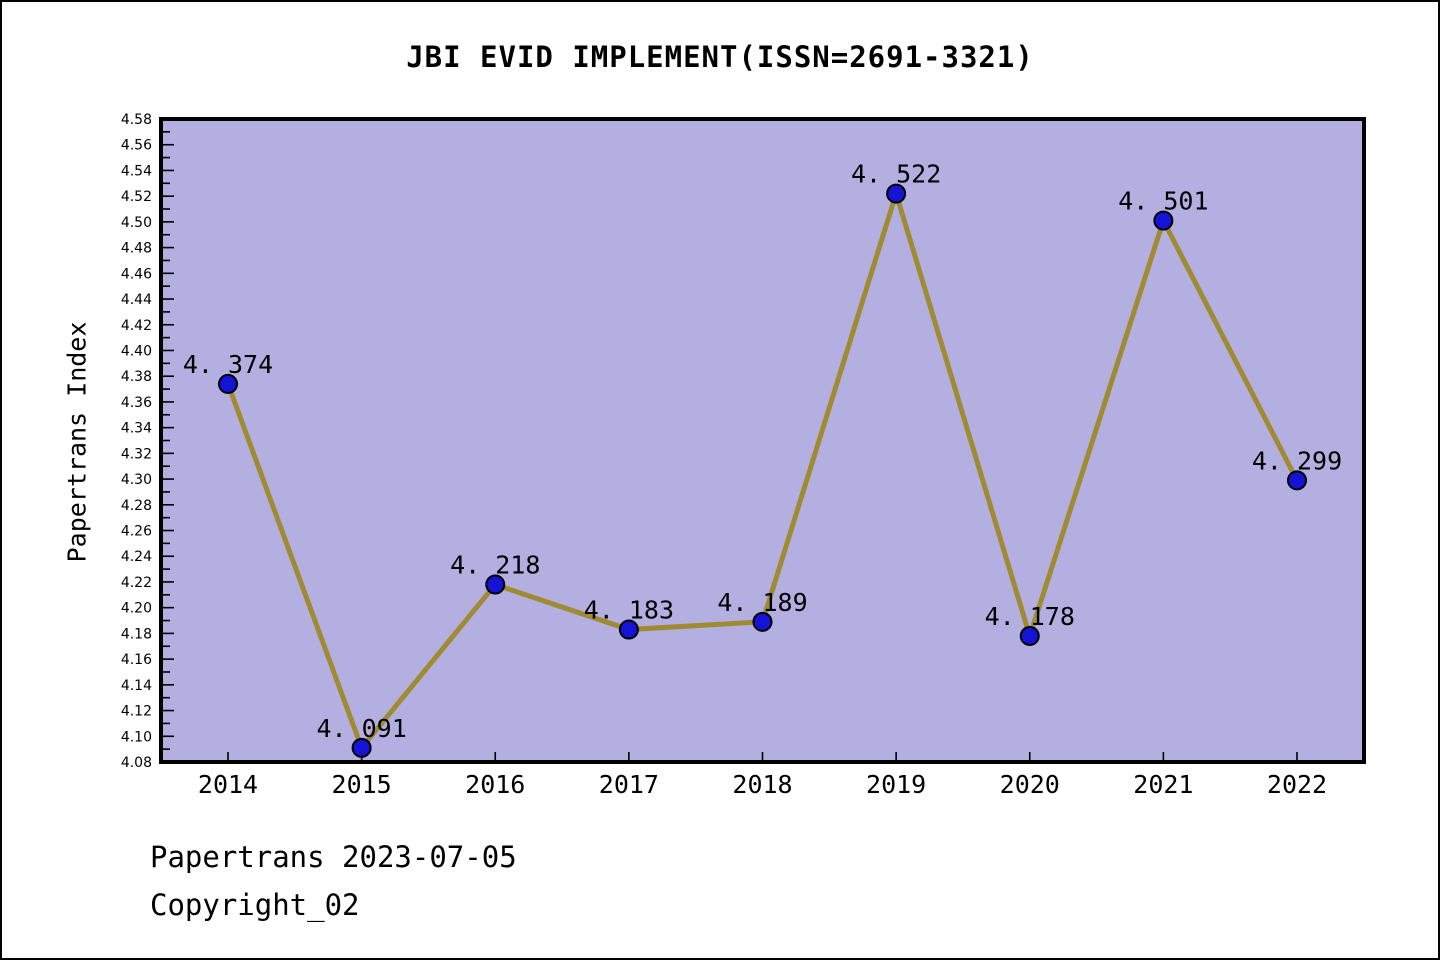 The height and width of the screenshot is (960, 1440). I want to click on footer-copyright: Copyright_02, so click(255, 905).